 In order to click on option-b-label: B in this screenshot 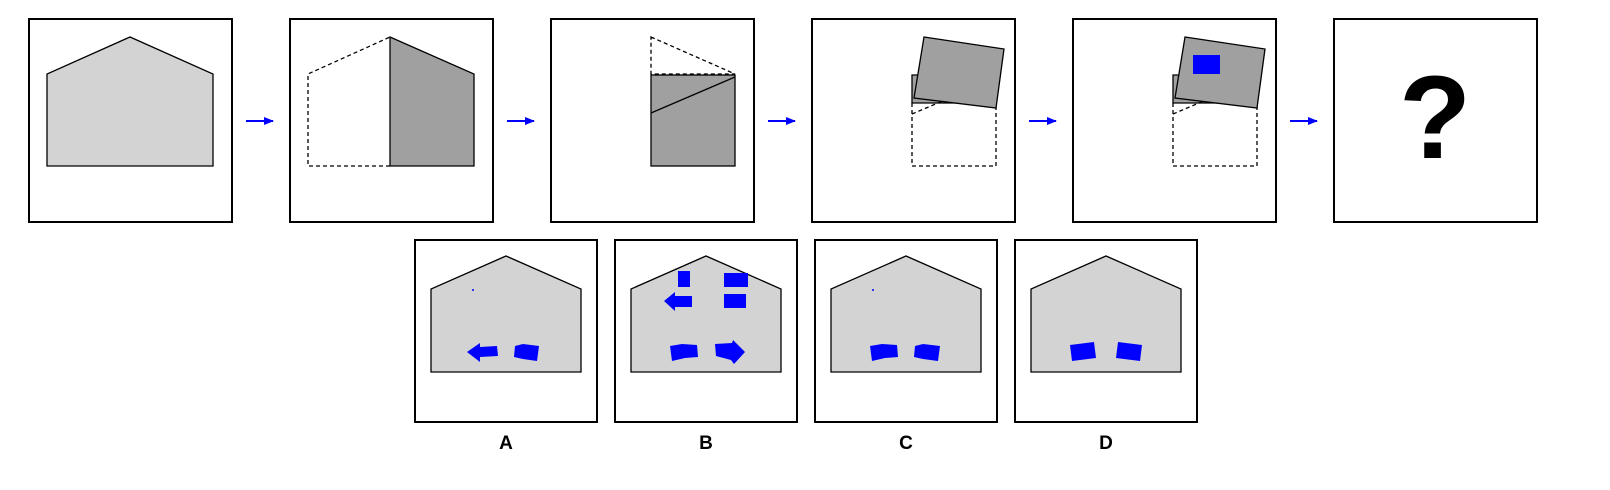, I will do `click(706, 443)`.